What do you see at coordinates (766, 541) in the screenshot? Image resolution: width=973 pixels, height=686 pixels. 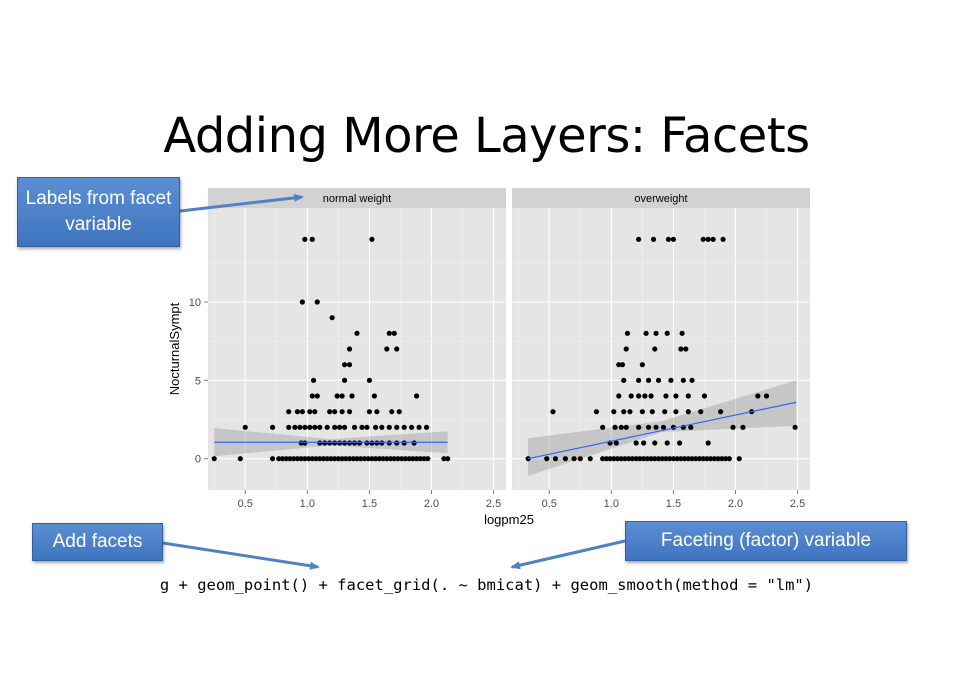 I see `callout-faceting-variable: Faceting (factor) variable` at bounding box center [766, 541].